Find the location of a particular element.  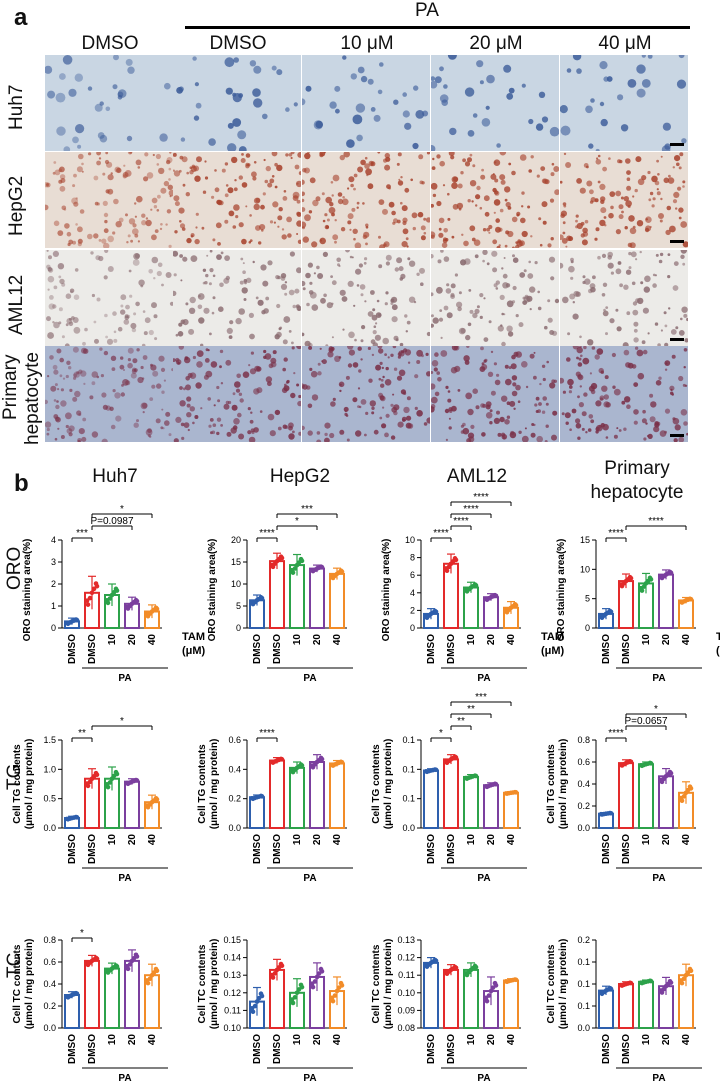

y-tick-label-tc-primary-hepatocyte: 0.1 is located at coordinates (583, 1006).